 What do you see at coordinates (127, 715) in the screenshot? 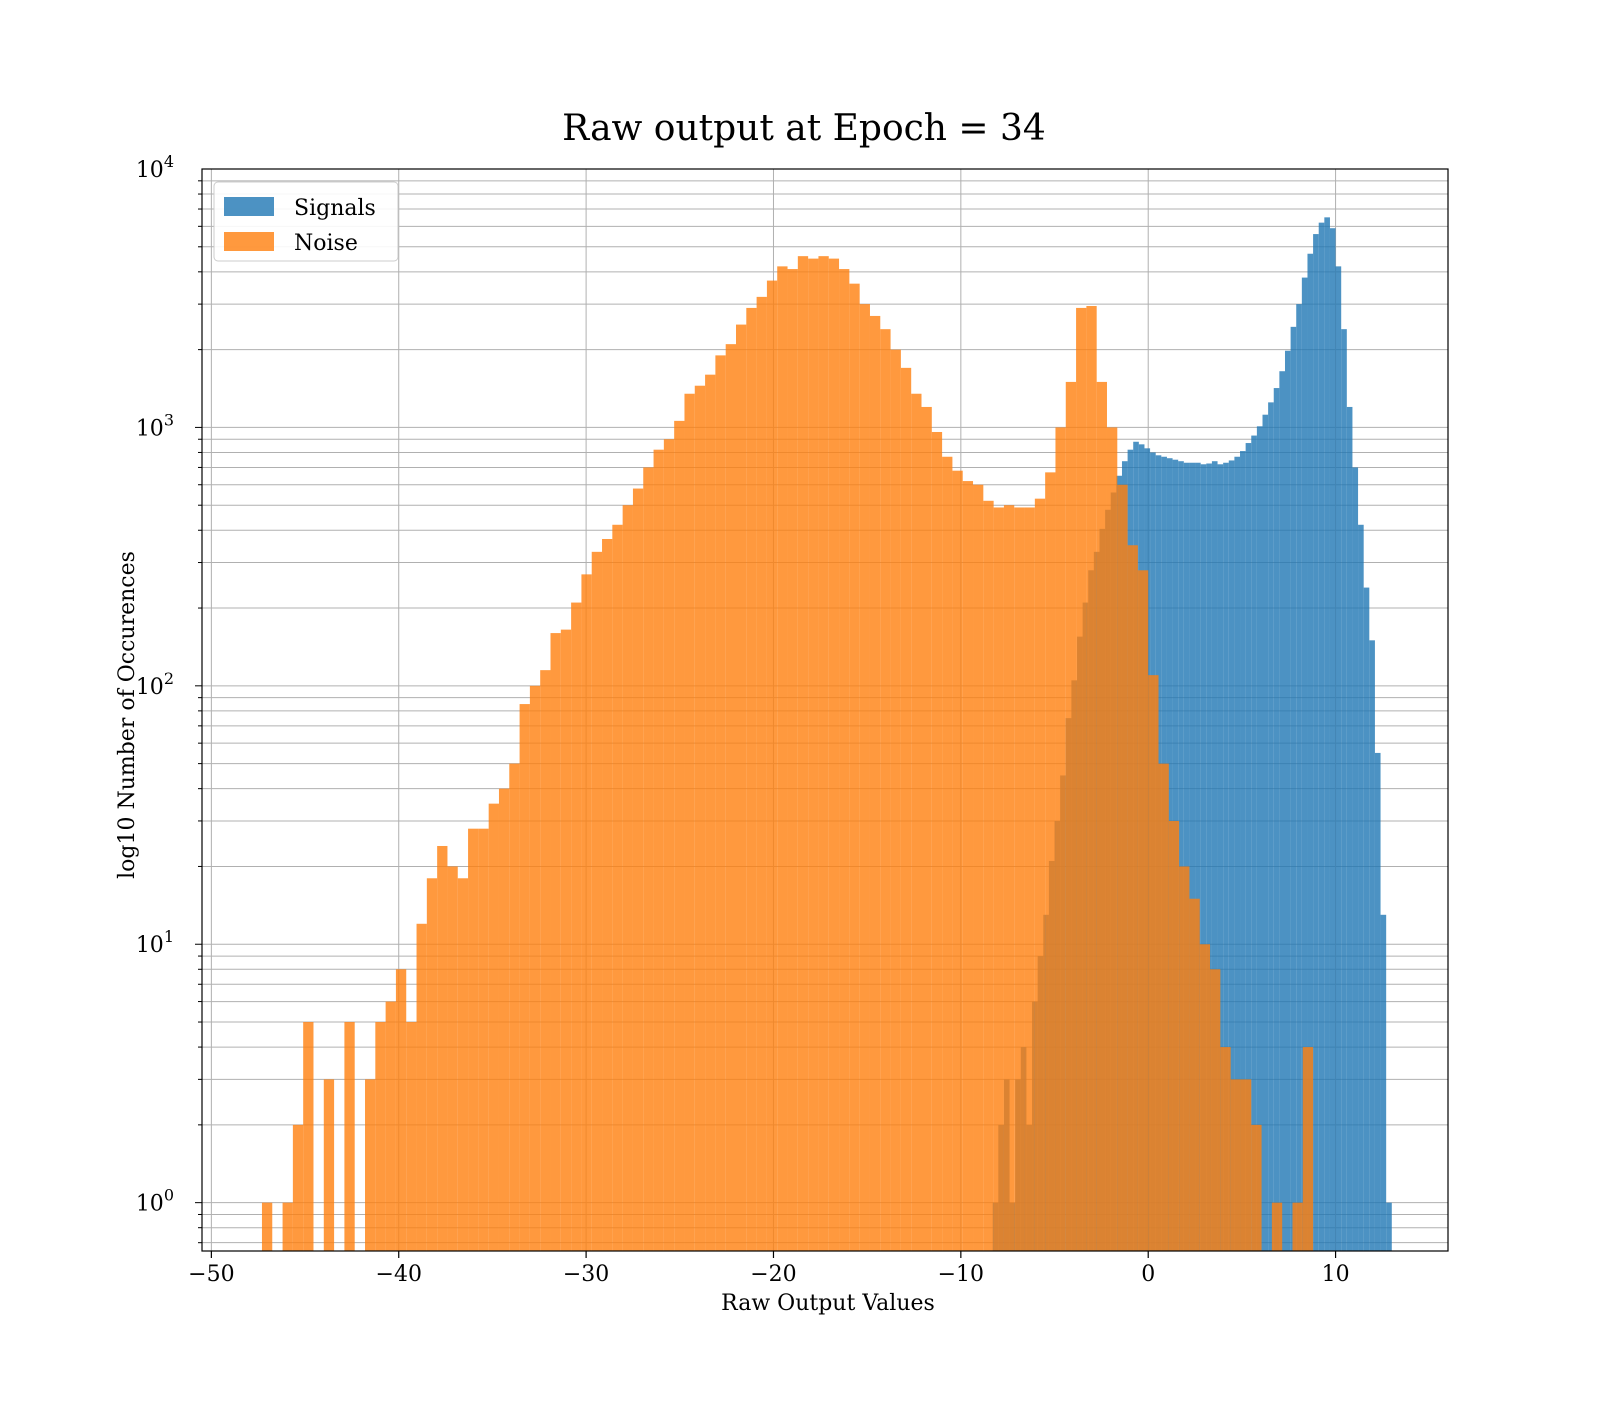
I see `y-axis-label: log10 Number of Occurences` at bounding box center [127, 715].